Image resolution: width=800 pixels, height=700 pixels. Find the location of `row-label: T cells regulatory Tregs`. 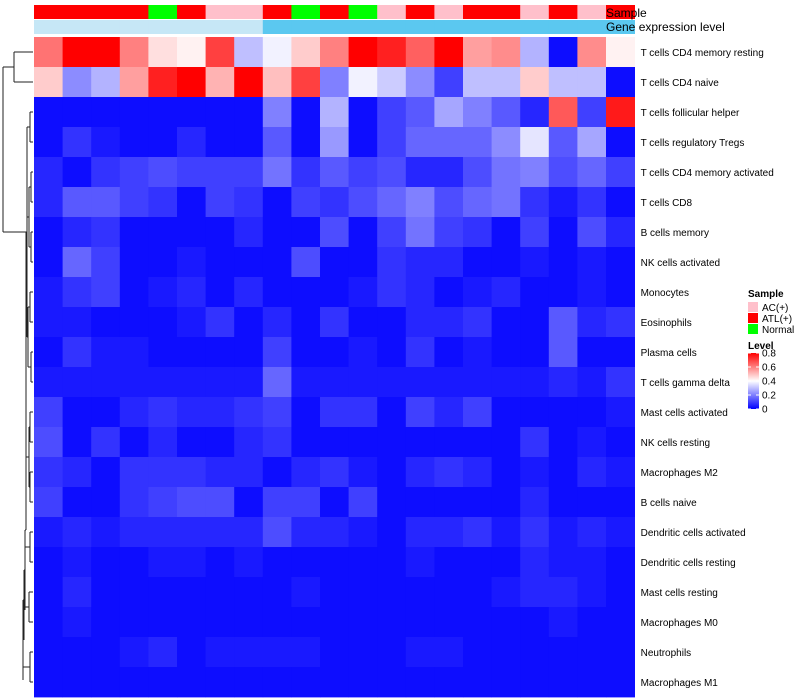

row-label: T cells regulatory Tregs is located at coordinates (693, 143).